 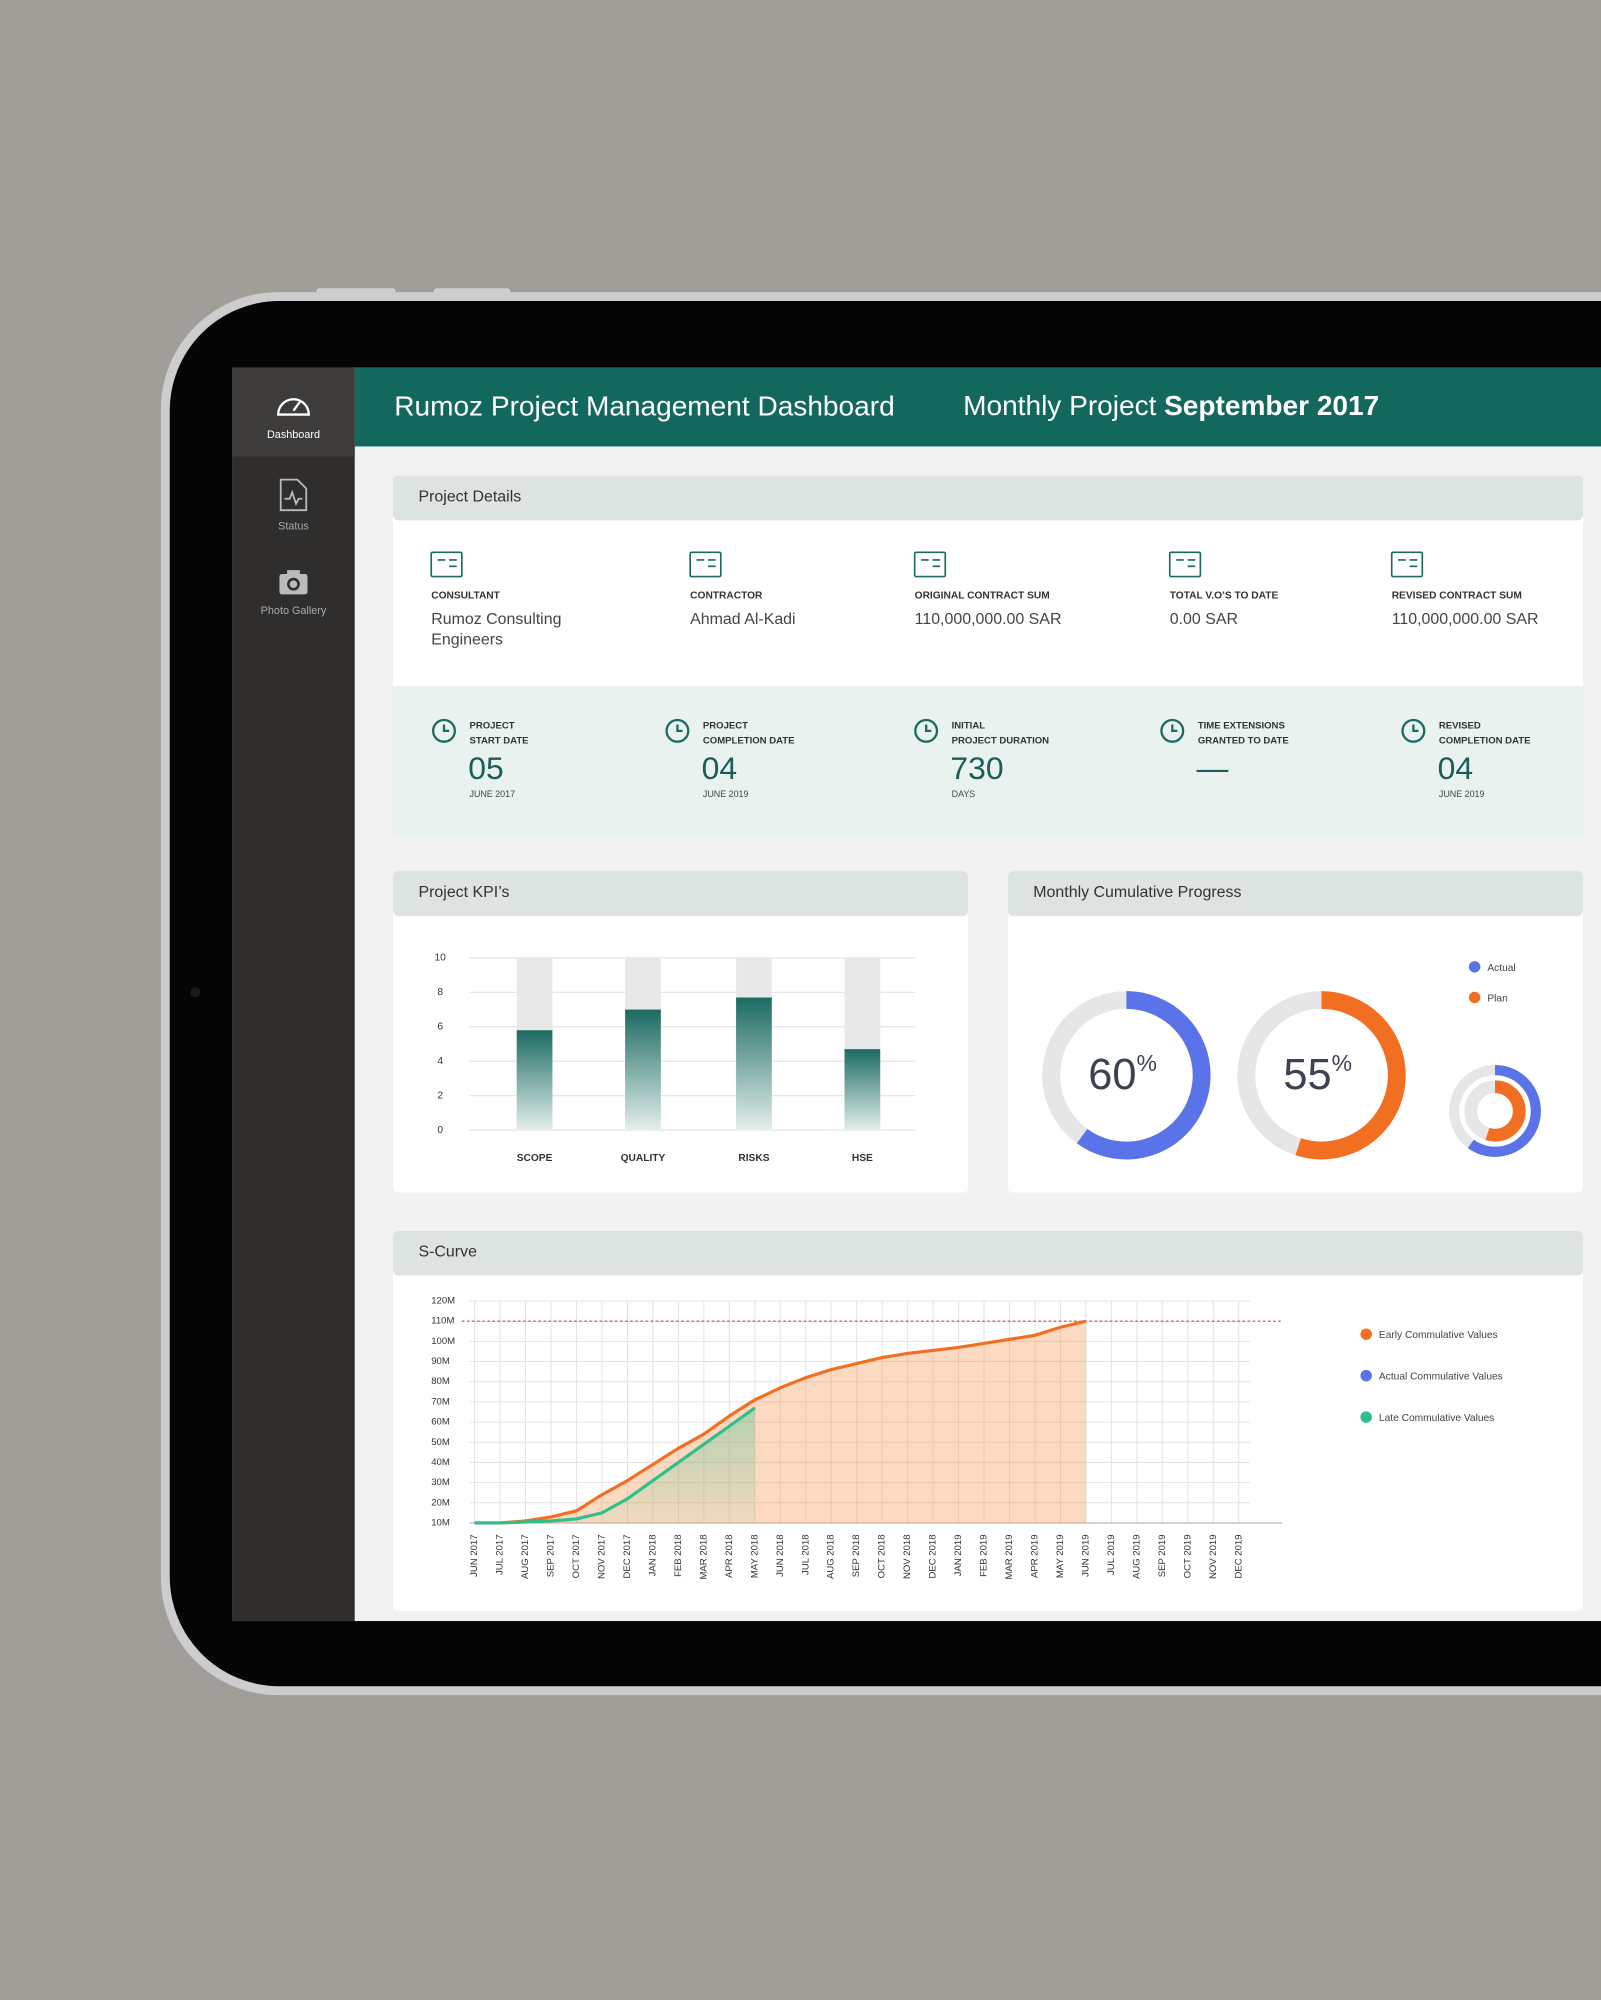 I want to click on detail-value: Engineers, so click(x=467, y=640).